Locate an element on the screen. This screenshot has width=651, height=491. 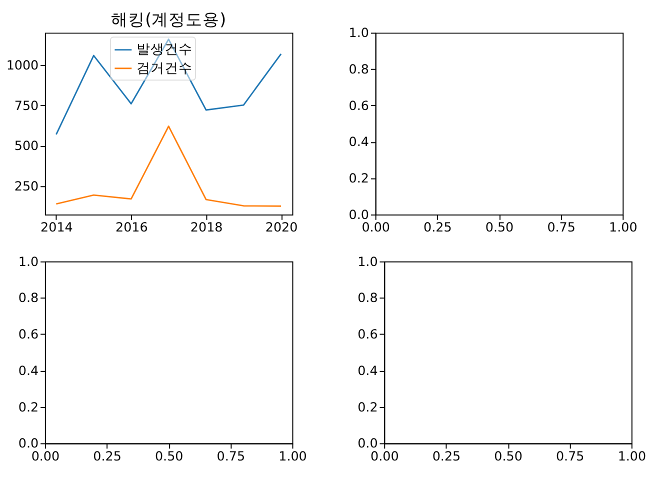
y-tick-label: 250 is located at coordinates (26, 186).